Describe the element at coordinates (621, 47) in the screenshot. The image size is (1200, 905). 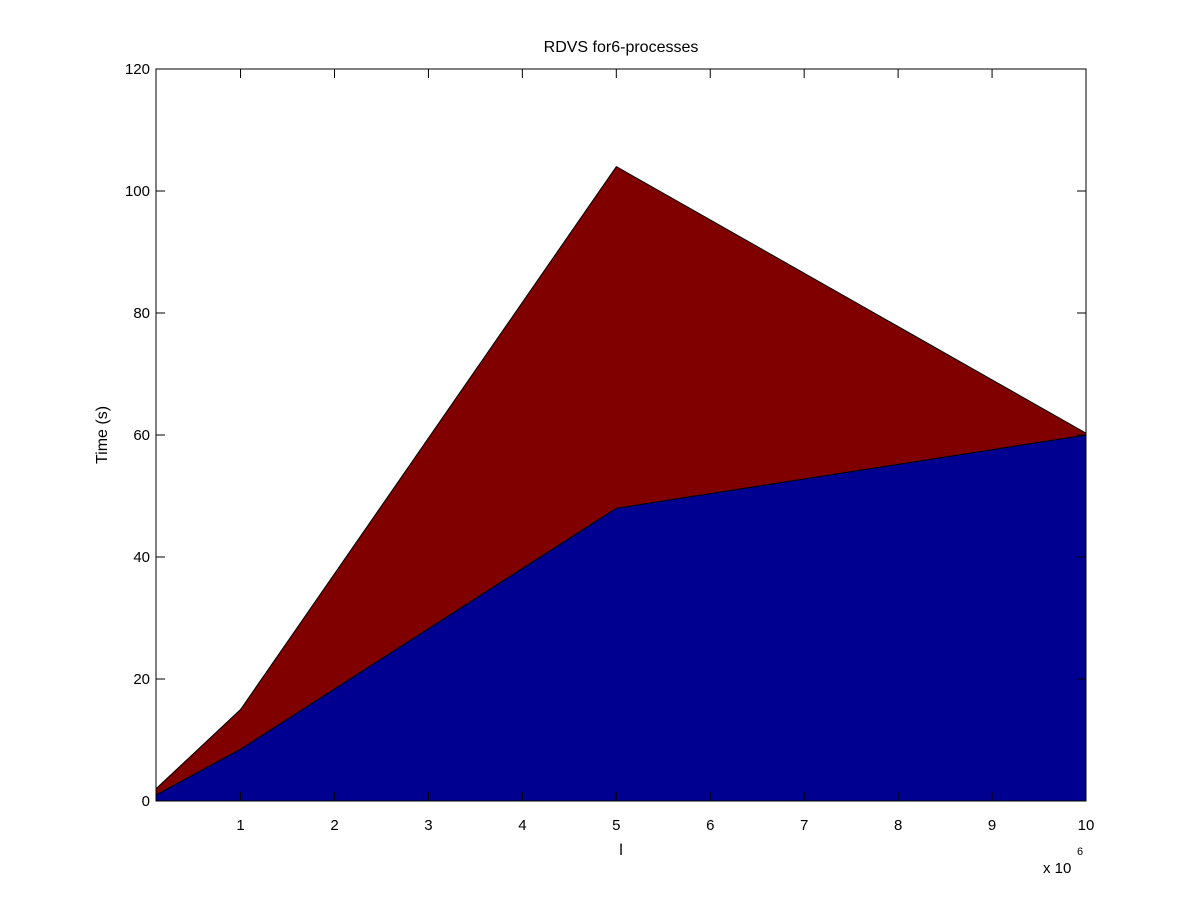
I see `chart-title: RDVS for6-processes` at that location.